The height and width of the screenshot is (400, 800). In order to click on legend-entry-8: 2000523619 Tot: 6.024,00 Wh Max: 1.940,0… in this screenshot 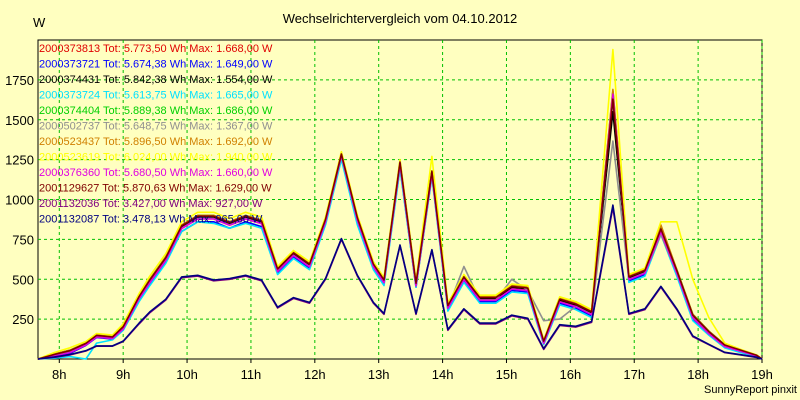, I will do `click(156, 158)`.